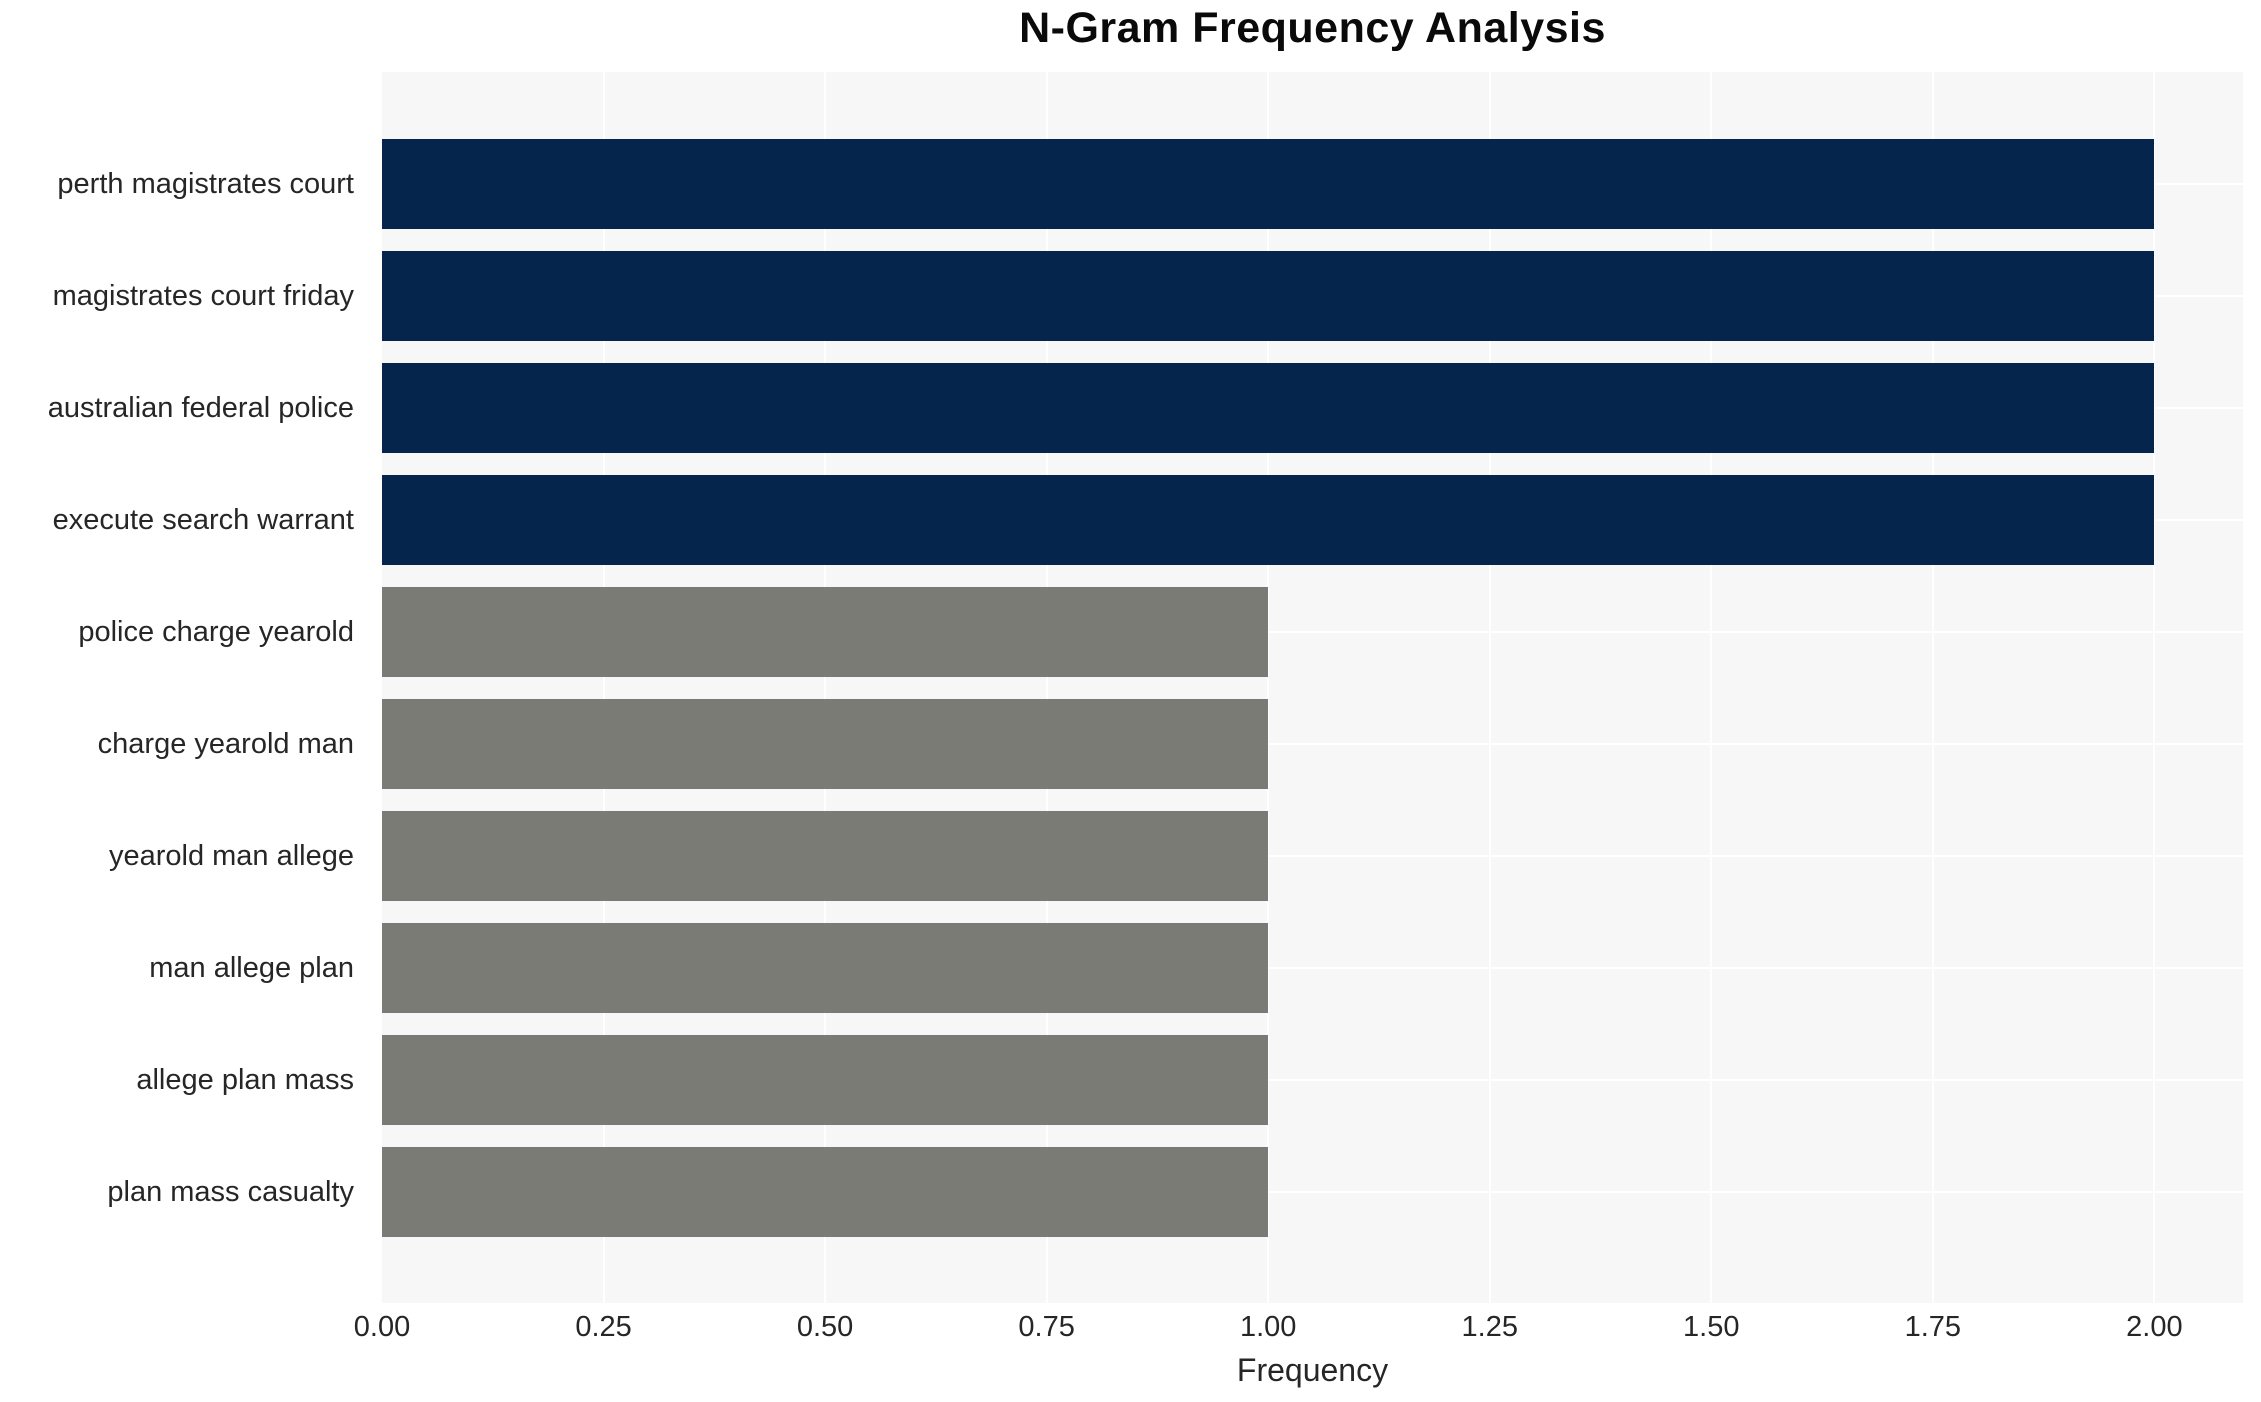 The width and height of the screenshot is (2261, 1402). What do you see at coordinates (225, 743) in the screenshot?
I see `y-tick-label: charge yearold man` at bounding box center [225, 743].